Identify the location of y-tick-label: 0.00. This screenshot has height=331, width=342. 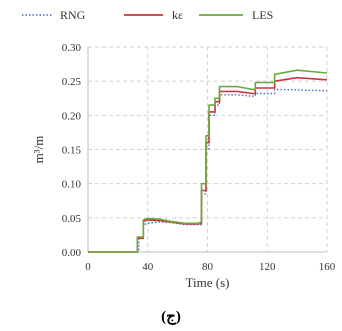
(72, 253).